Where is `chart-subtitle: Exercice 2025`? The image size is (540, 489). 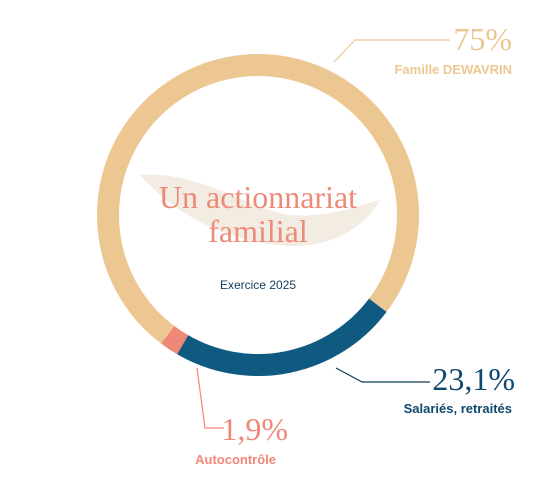 chart-subtitle: Exercice 2025 is located at coordinates (258, 285).